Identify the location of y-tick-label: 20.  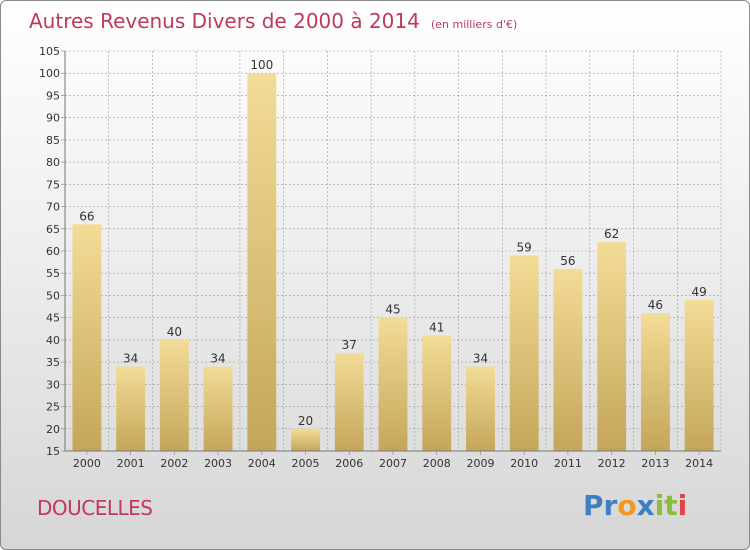
(53, 429).